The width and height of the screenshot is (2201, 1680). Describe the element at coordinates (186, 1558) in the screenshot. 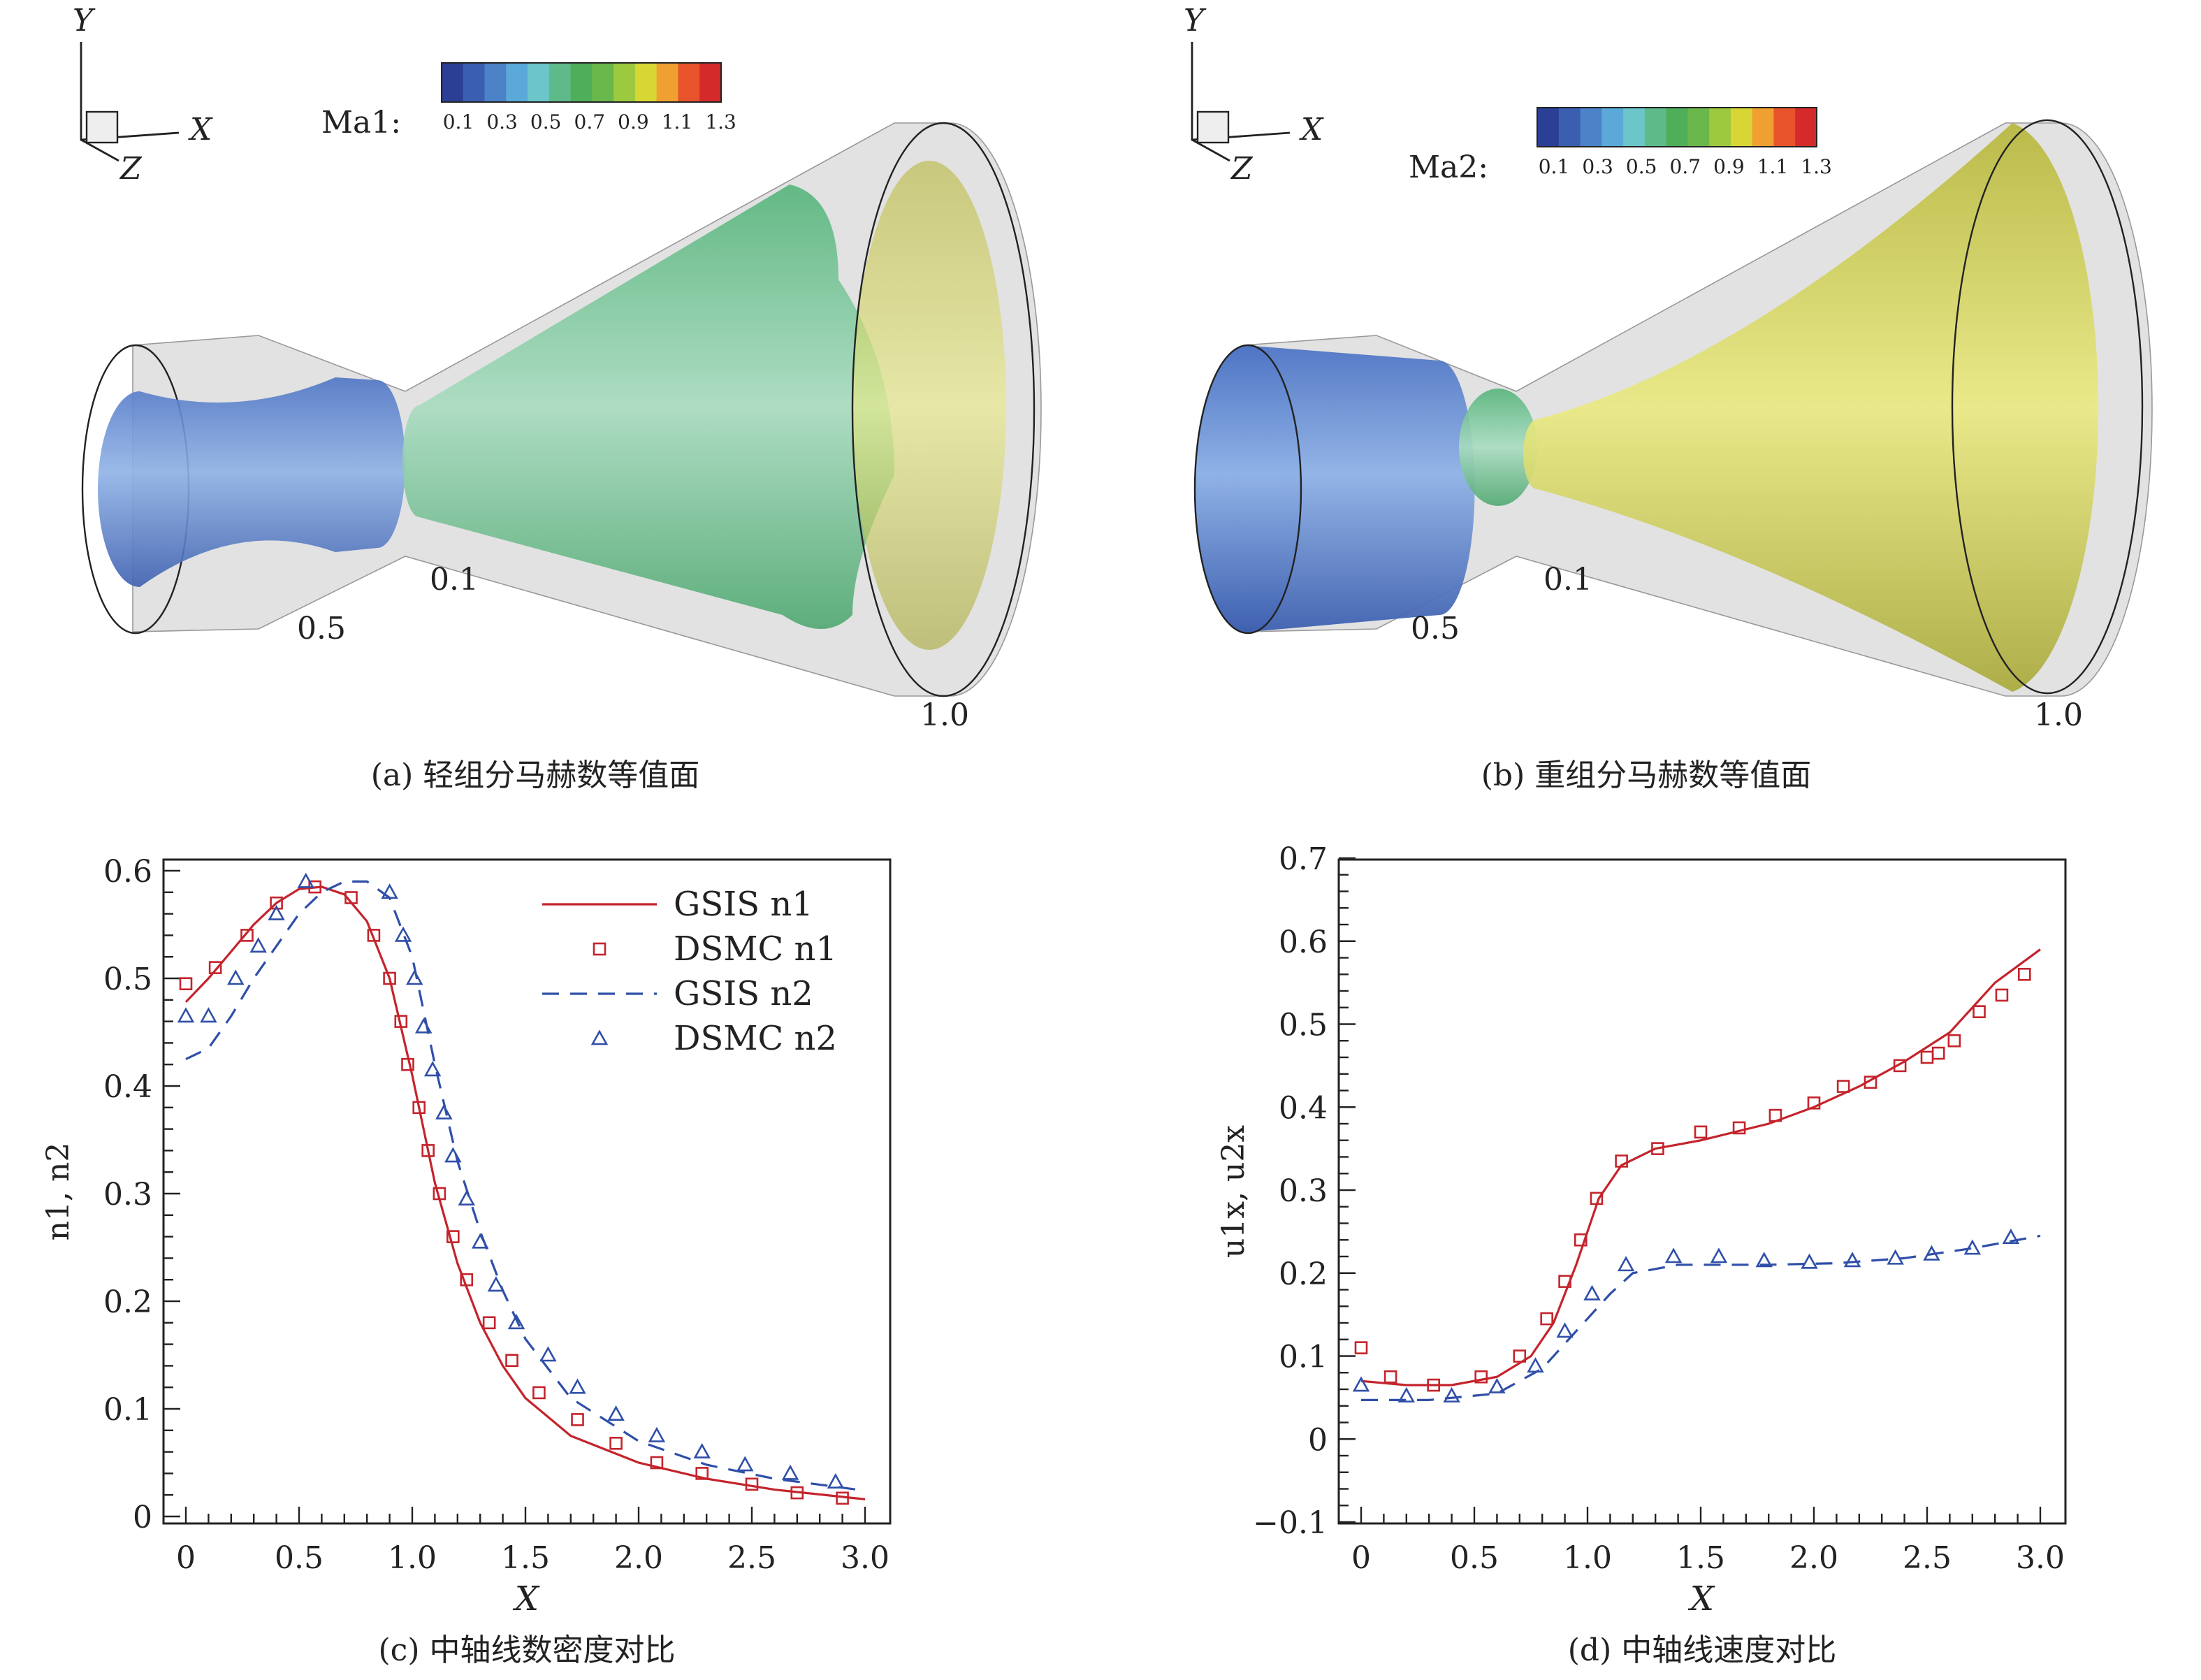

I see `x-tick-label: 0` at that location.